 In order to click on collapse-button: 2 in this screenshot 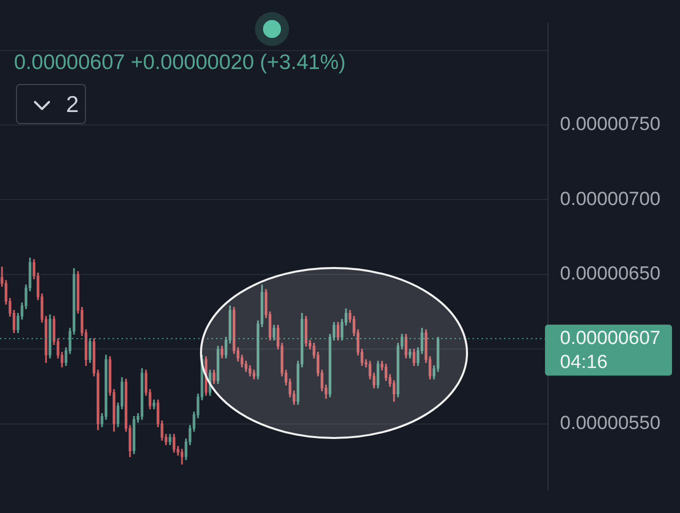, I will do `click(51, 104)`.